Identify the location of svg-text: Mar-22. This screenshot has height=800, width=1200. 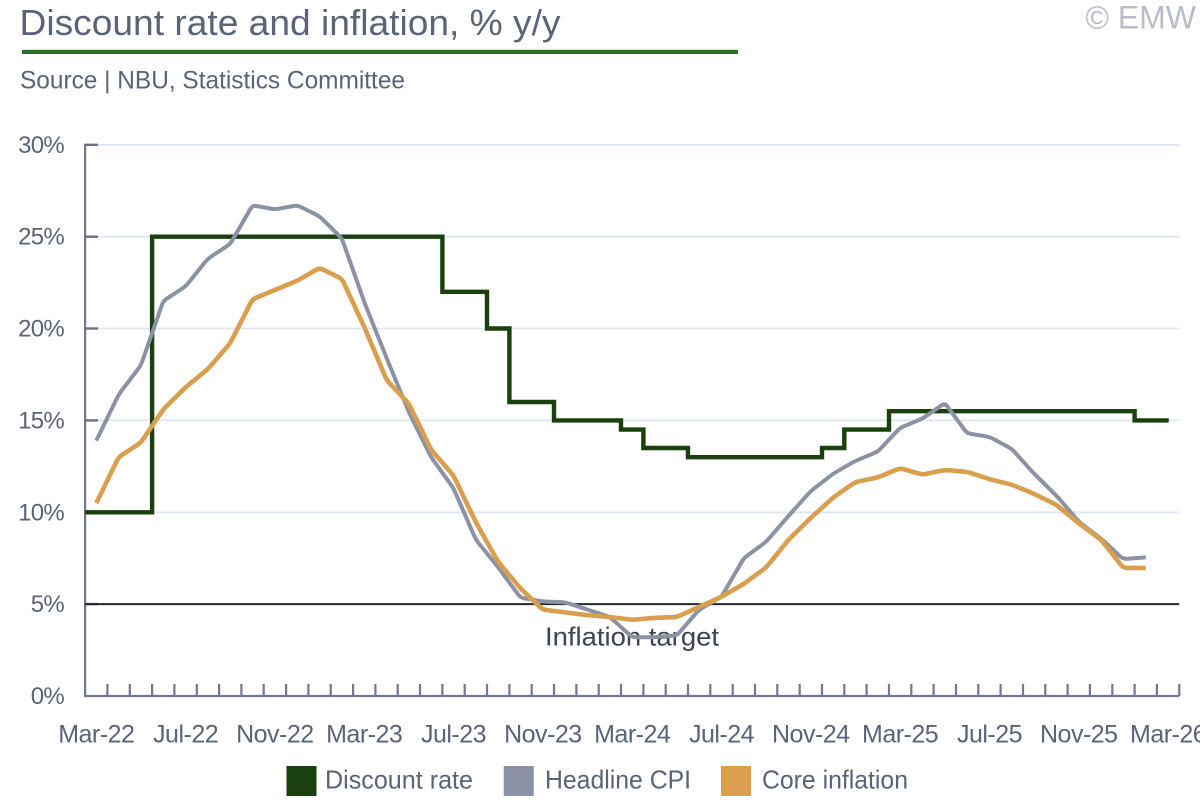
(96, 735).